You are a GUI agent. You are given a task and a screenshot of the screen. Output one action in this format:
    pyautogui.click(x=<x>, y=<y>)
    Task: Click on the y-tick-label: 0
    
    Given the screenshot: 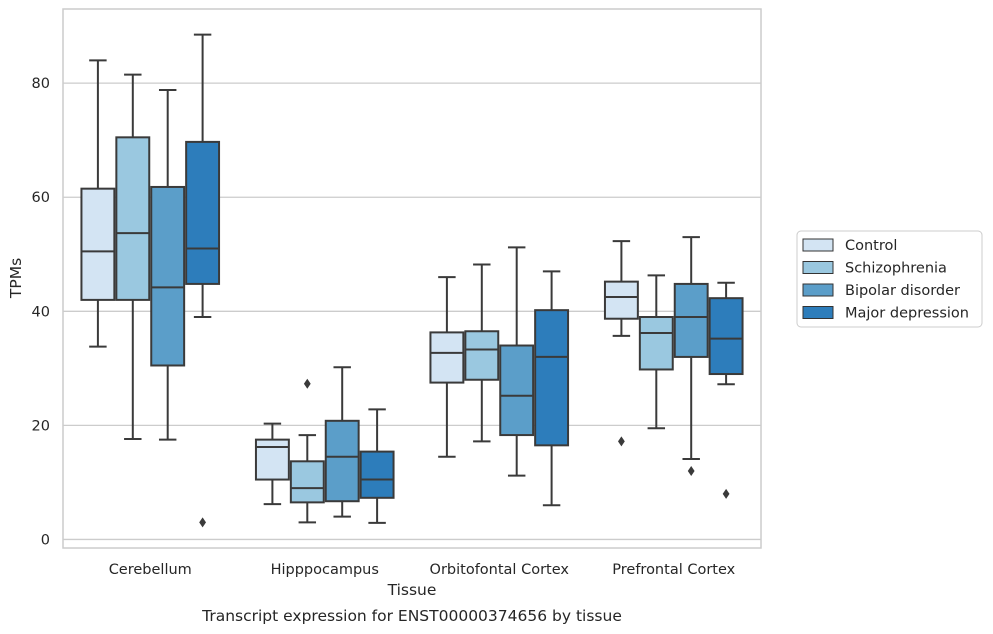 What is the action you would take?
    pyautogui.click(x=45, y=540)
    